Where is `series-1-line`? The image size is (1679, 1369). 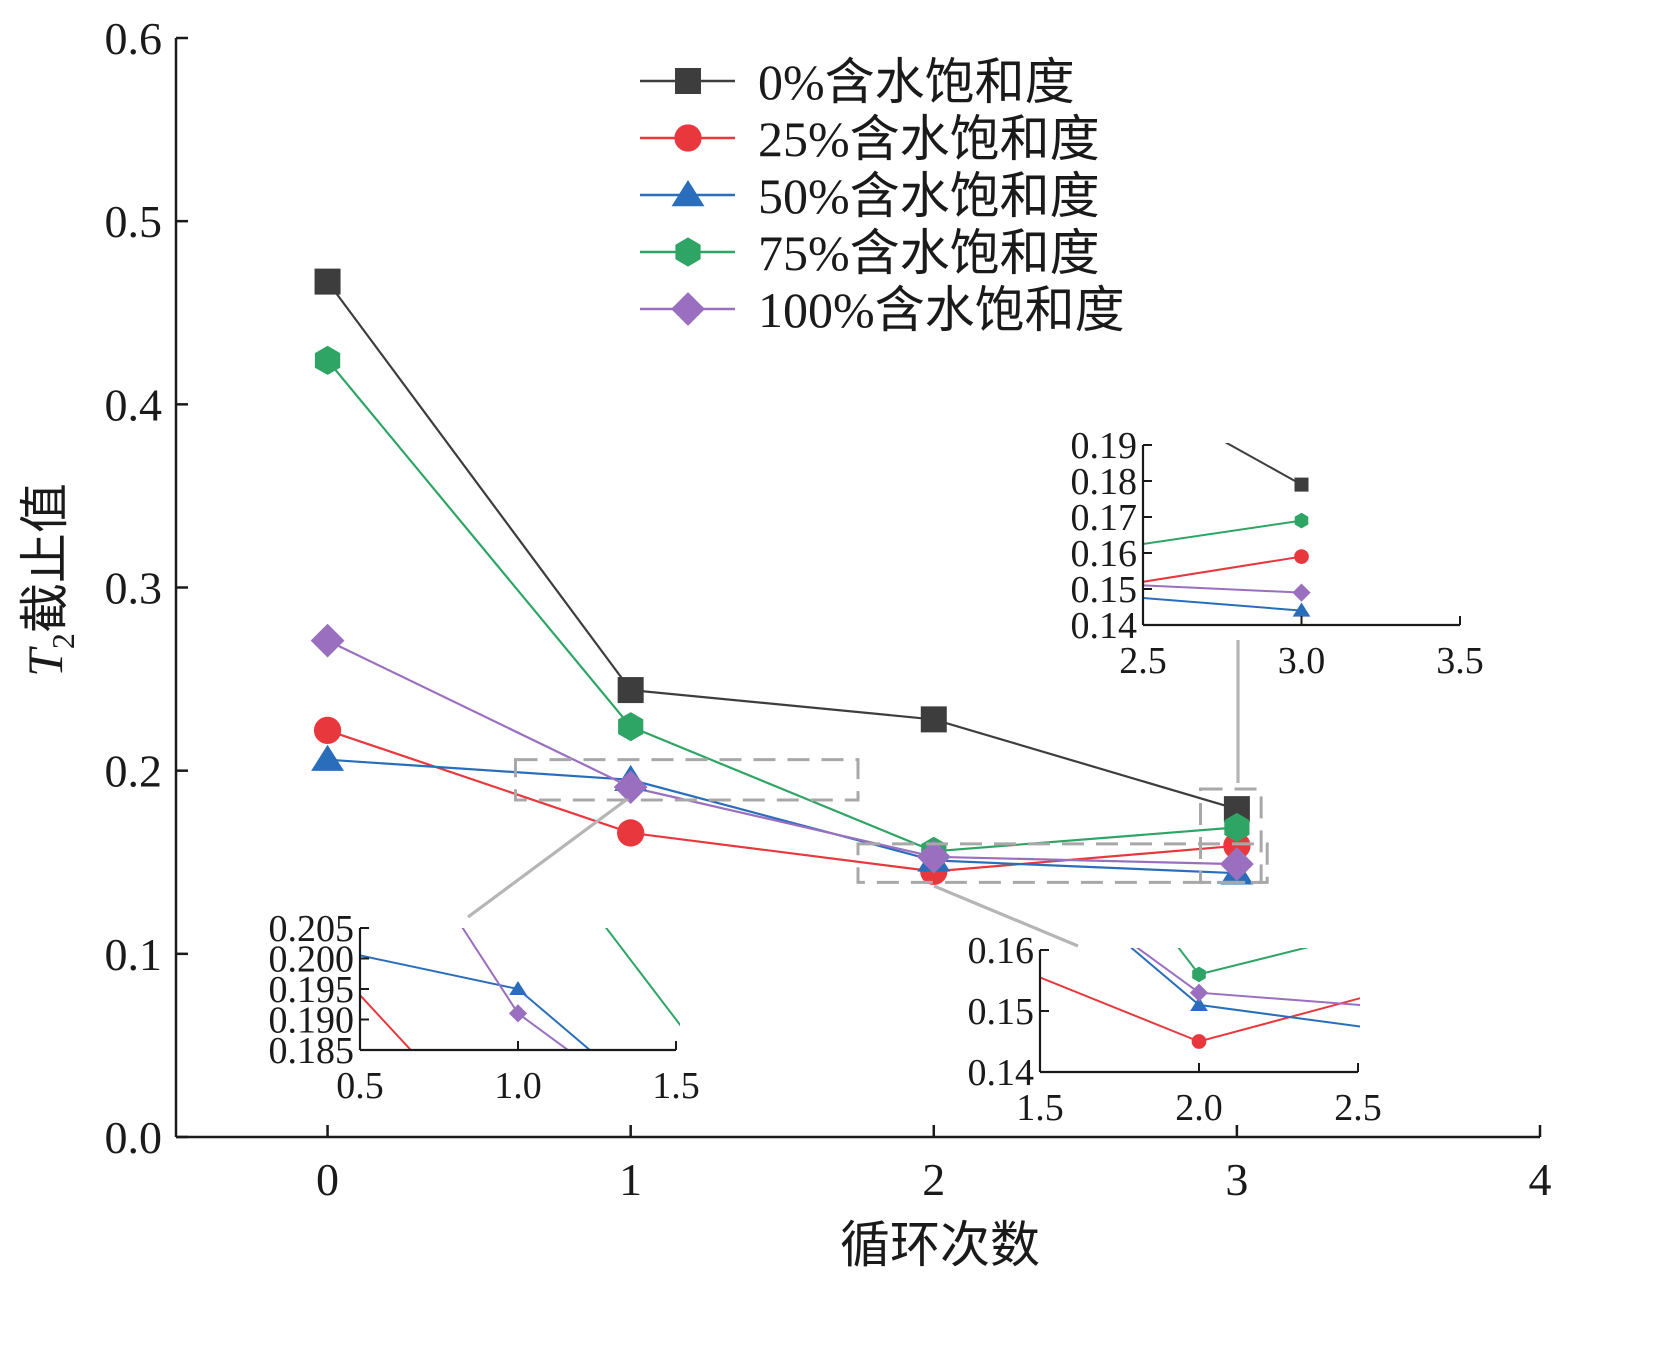 series-1-line is located at coordinates (782, 801).